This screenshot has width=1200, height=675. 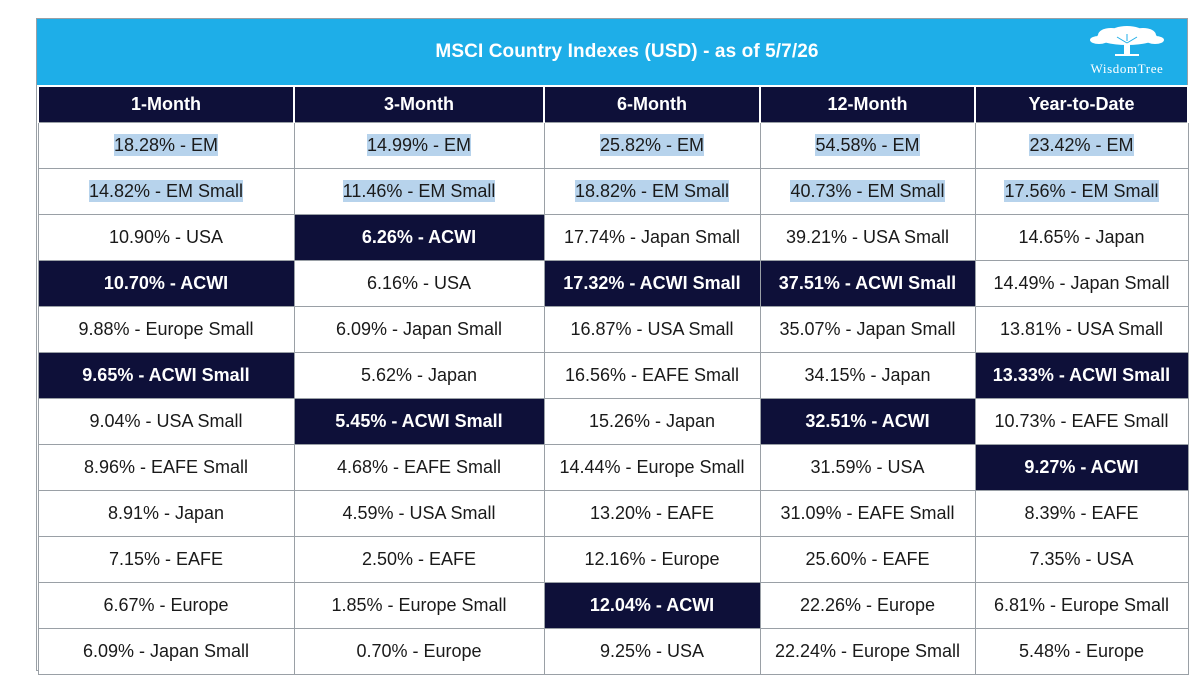 I want to click on cell-value: 9.65% - ACWI Small, so click(x=166, y=375).